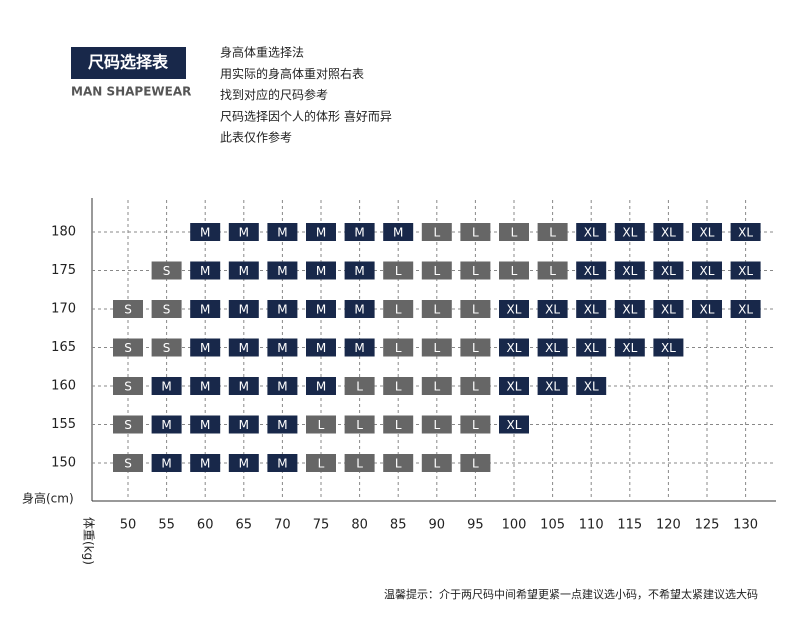 Image resolution: width=790 pixels, height=644 pixels. I want to click on column-label: 125, so click(707, 525).